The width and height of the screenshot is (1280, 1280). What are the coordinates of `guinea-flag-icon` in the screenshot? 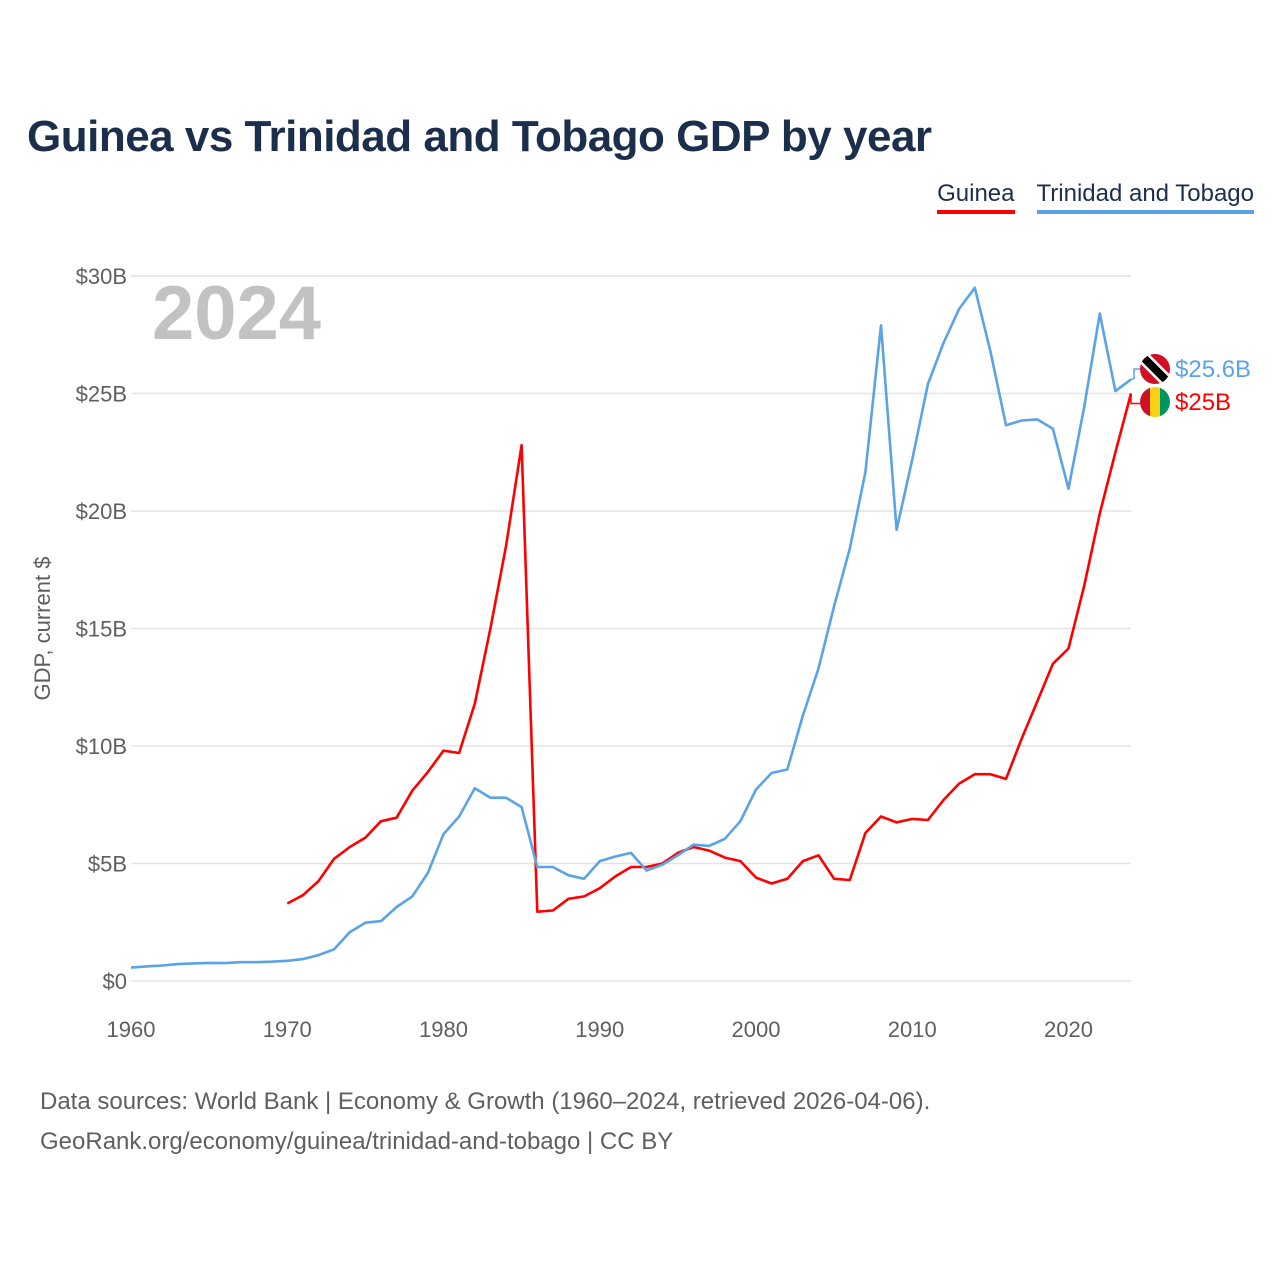 It's located at (1155, 402).